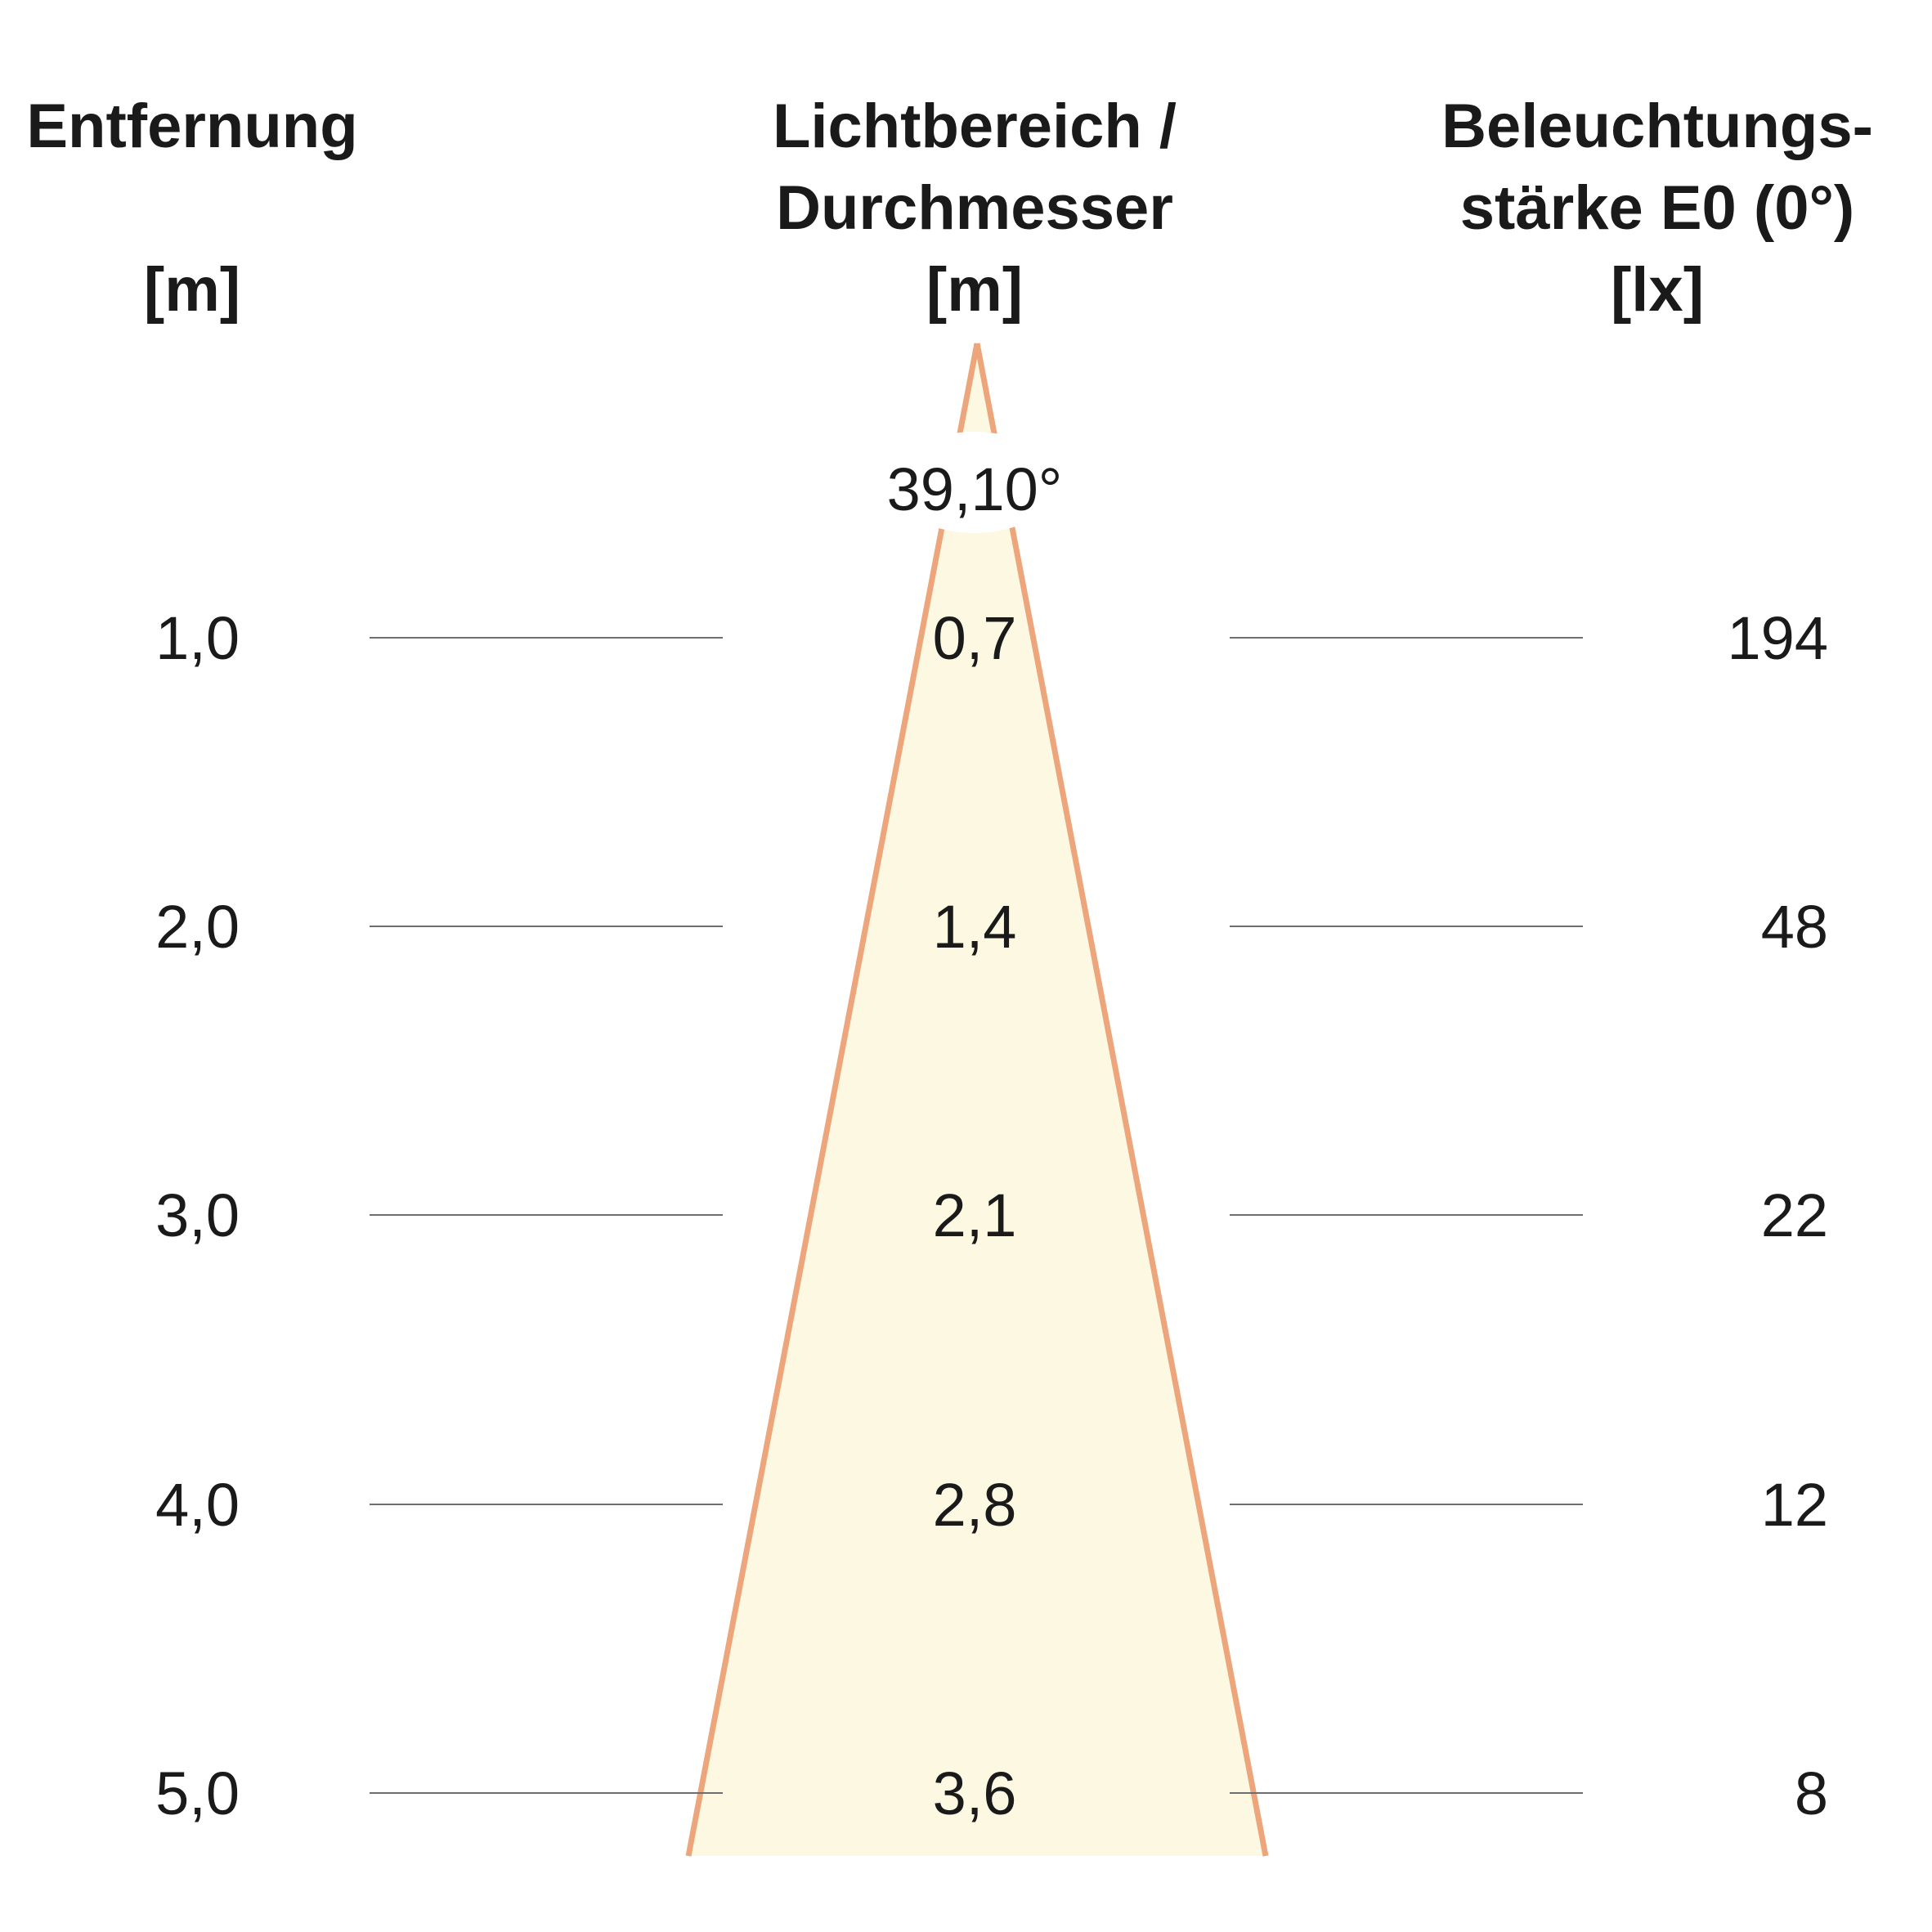  Describe the element at coordinates (975, 126) in the screenshot. I see `header-diameter-line-1: Lichtbereich /` at that location.